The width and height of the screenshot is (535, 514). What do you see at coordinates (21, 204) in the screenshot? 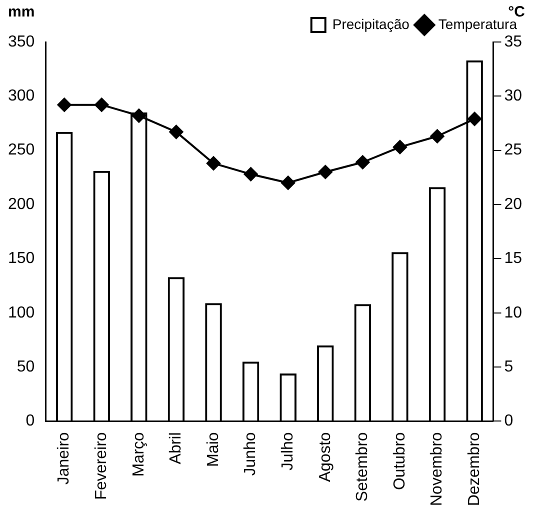
I see `y-tick-label: 200` at bounding box center [21, 204].